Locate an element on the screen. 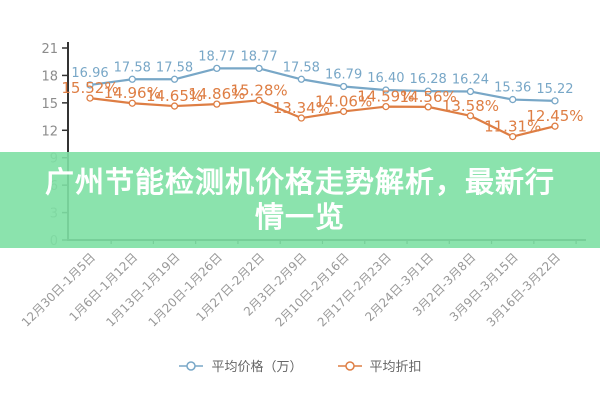  value-label: 14.56% is located at coordinates (428, 97).